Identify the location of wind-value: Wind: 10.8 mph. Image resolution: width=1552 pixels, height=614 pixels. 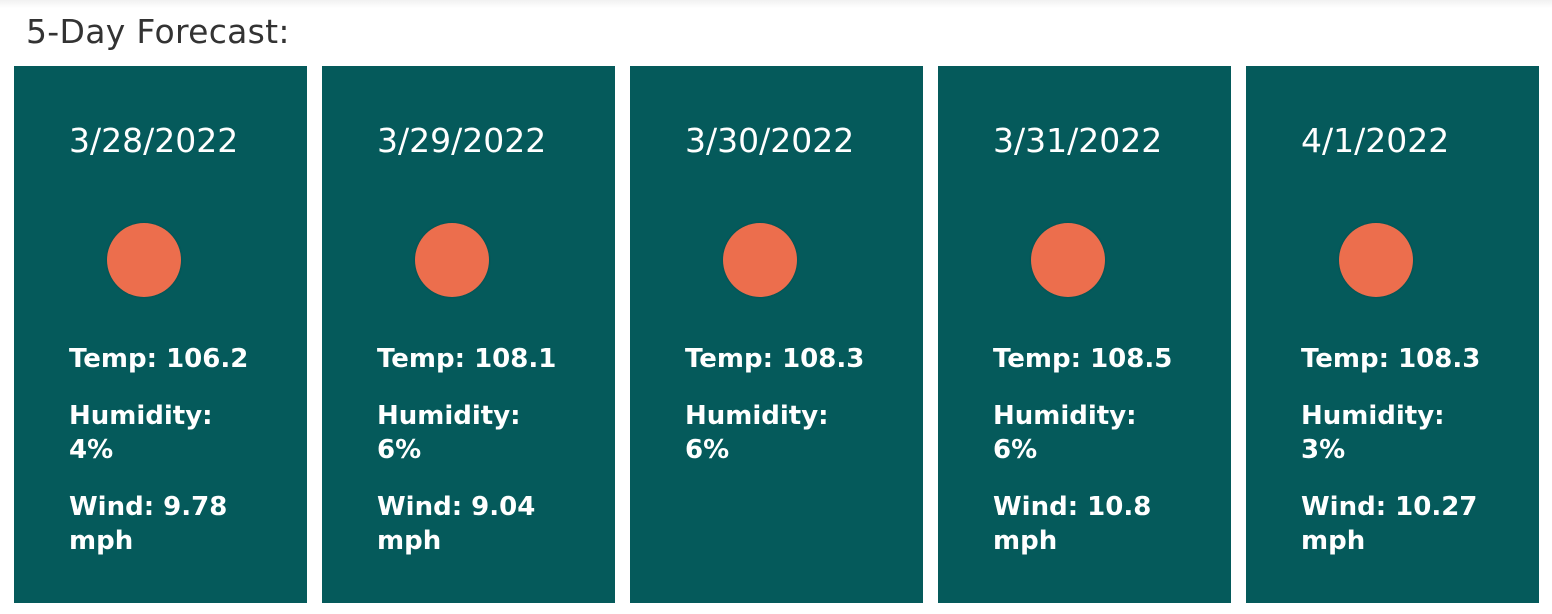
(1072, 524).